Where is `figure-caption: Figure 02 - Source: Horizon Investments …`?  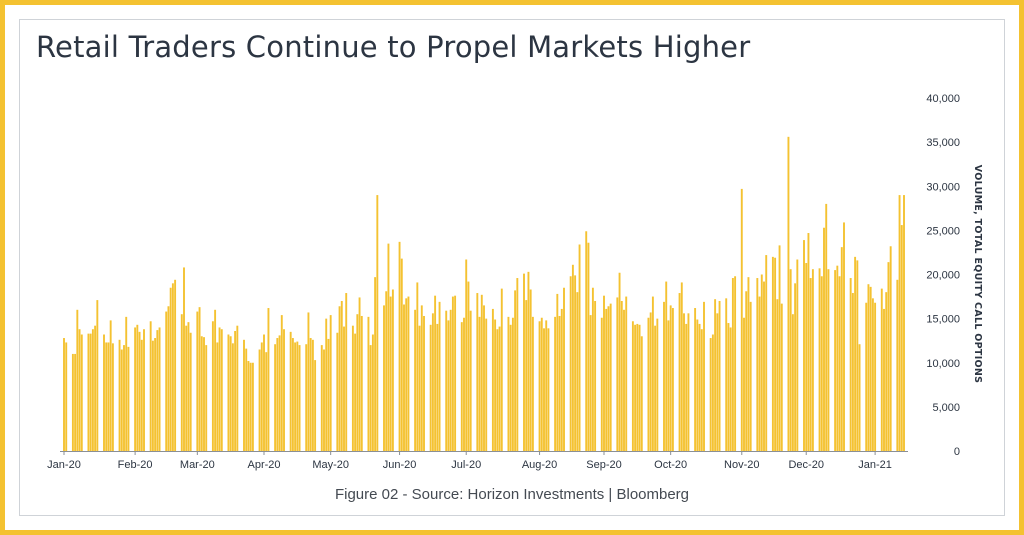 figure-caption: Figure 02 - Source: Horizon Investments … is located at coordinates (512, 494).